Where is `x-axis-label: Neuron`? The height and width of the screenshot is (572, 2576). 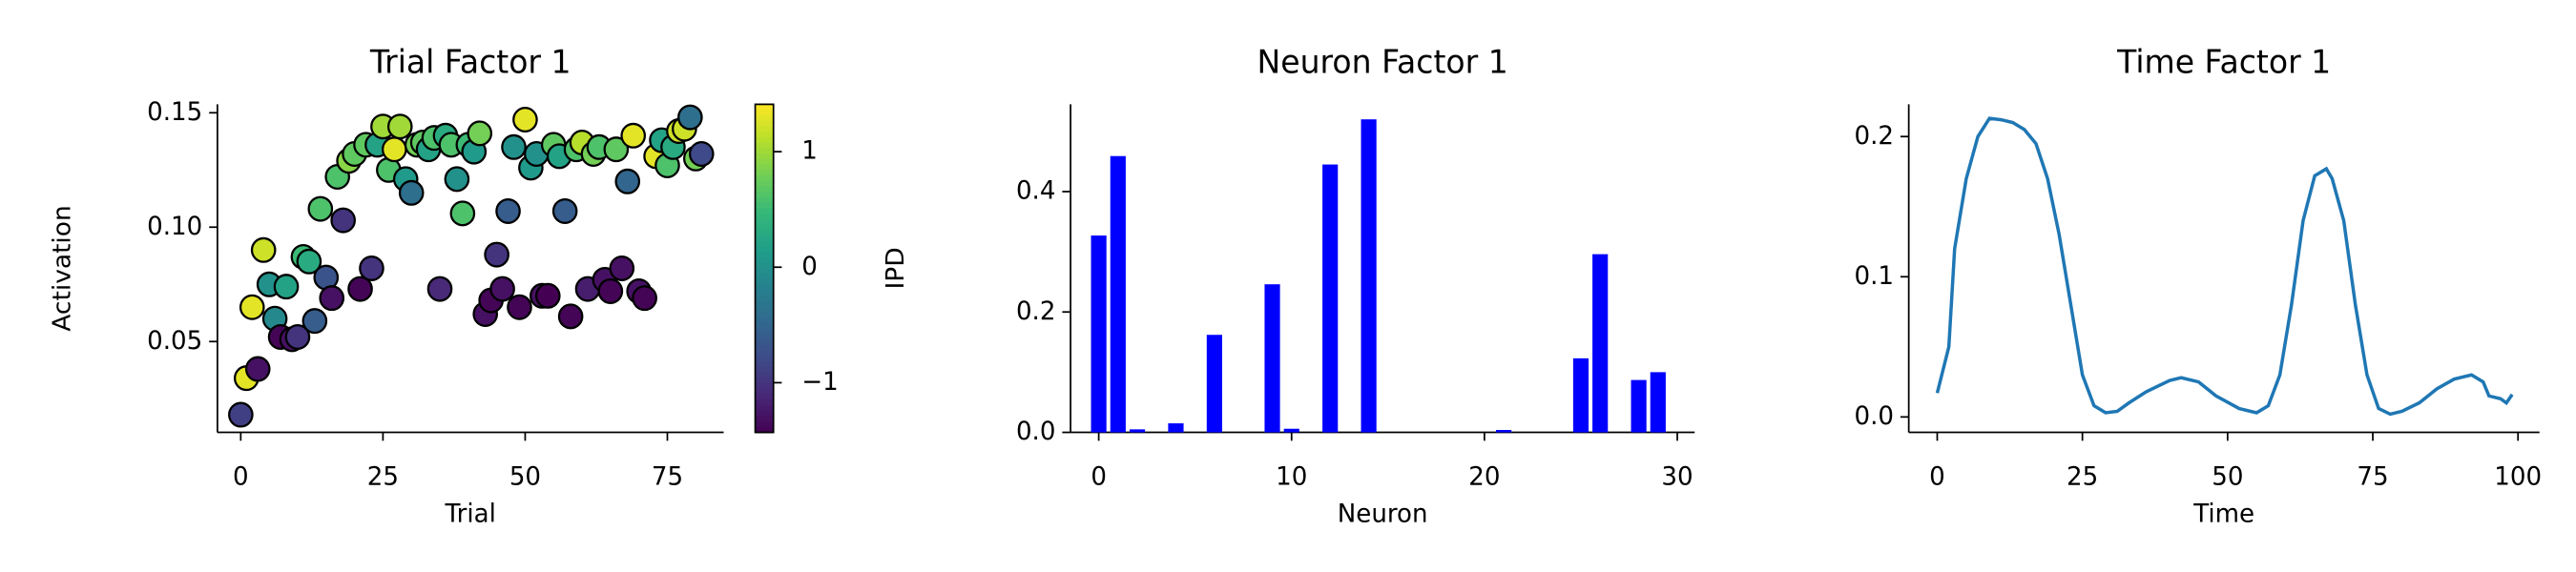 x-axis-label: Neuron is located at coordinates (1383, 514).